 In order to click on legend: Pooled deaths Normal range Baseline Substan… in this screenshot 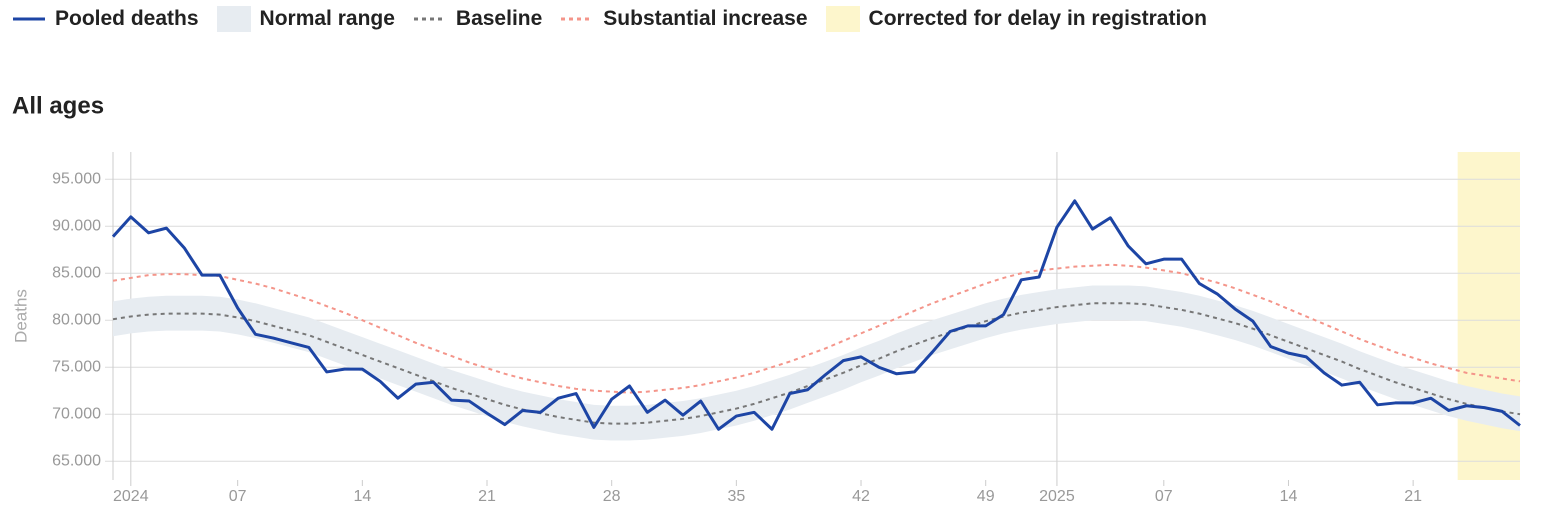, I will do `click(609, 19)`.